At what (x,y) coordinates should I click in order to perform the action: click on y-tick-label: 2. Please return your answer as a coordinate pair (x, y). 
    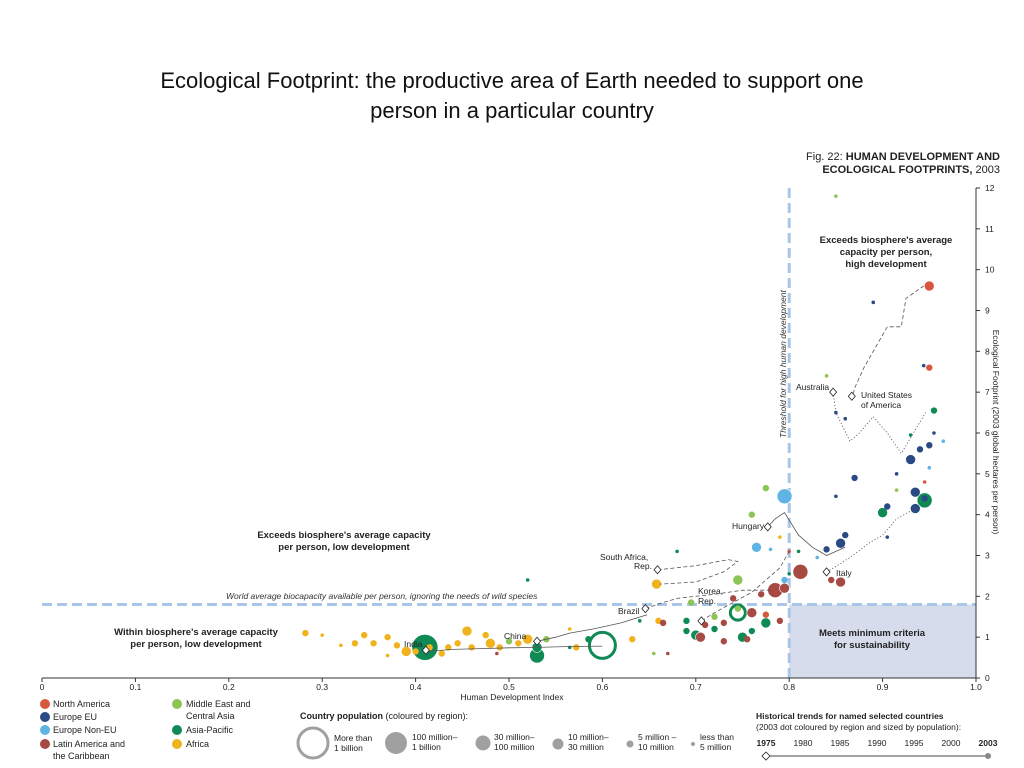
    Looking at the image, I should click on (987, 596).